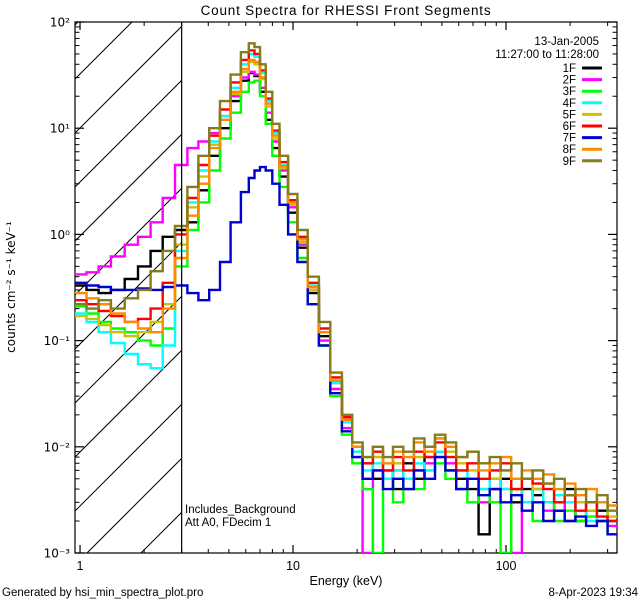 The height and width of the screenshot is (600, 640). What do you see at coordinates (593, 593) in the screenshot?
I see `footer-timestamp: 8-Apr-2023 19:34` at bounding box center [593, 593].